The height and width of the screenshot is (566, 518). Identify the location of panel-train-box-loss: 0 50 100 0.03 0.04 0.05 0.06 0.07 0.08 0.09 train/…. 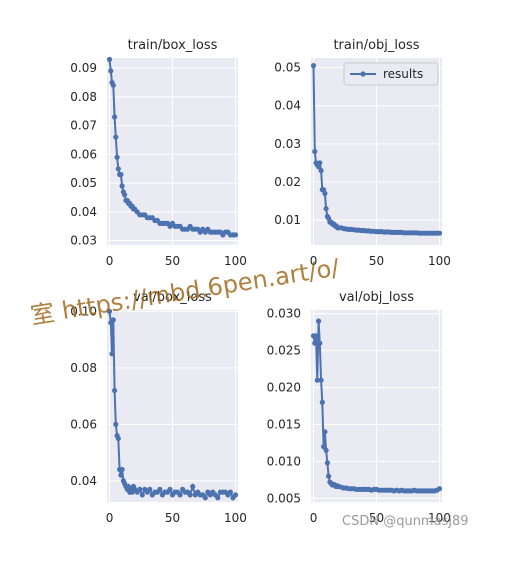
(158, 153).